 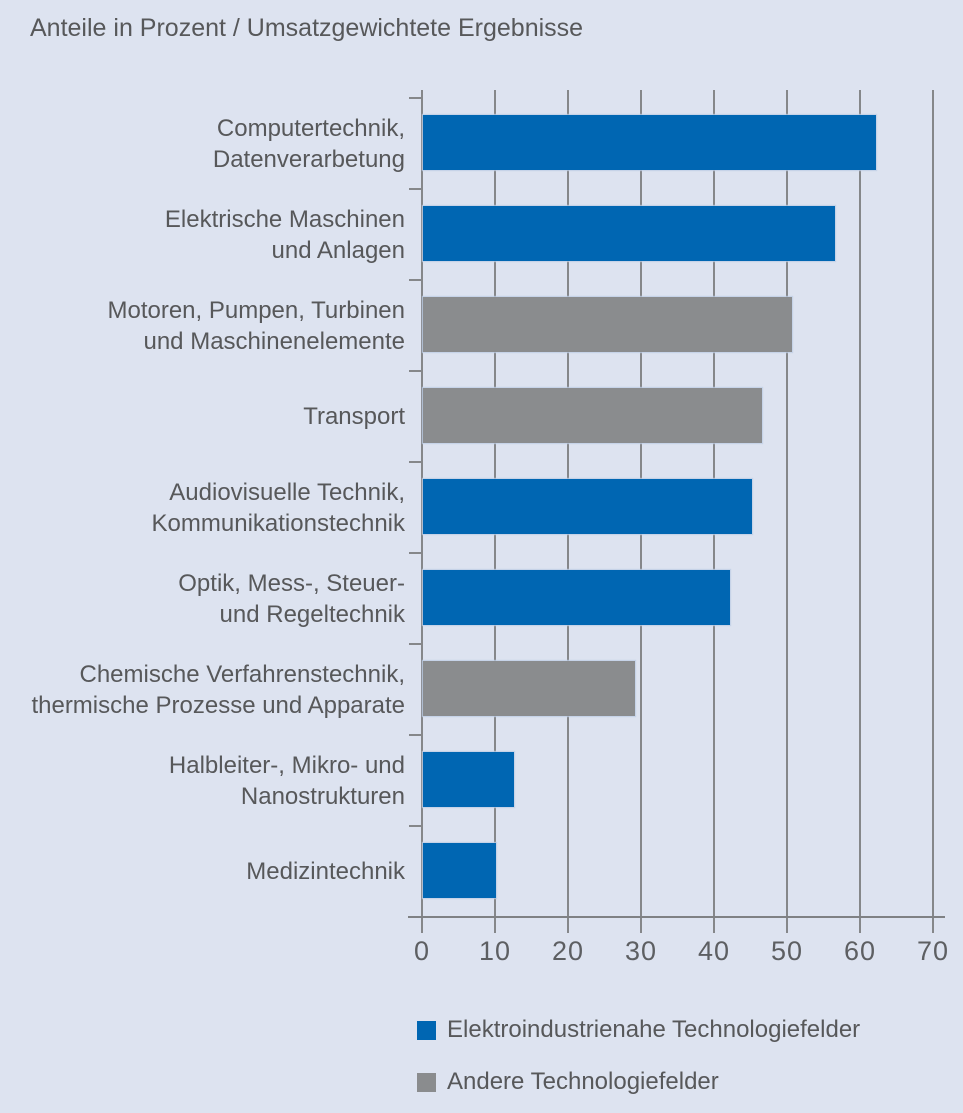 What do you see at coordinates (286, 780) in the screenshot?
I see `category-label-text: Halbleiter-, Mikro- und Nanostrukturen` at bounding box center [286, 780].